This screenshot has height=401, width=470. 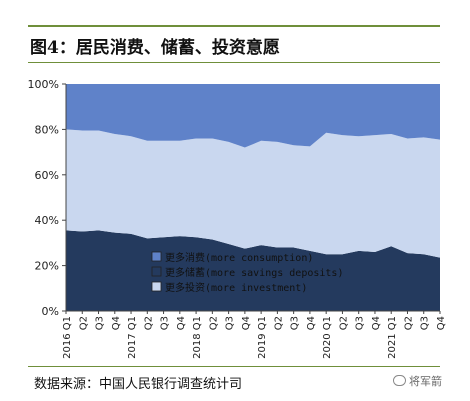 What do you see at coordinates (50, 311) in the screenshot?
I see `y-tick-label: 0%` at bounding box center [50, 311].